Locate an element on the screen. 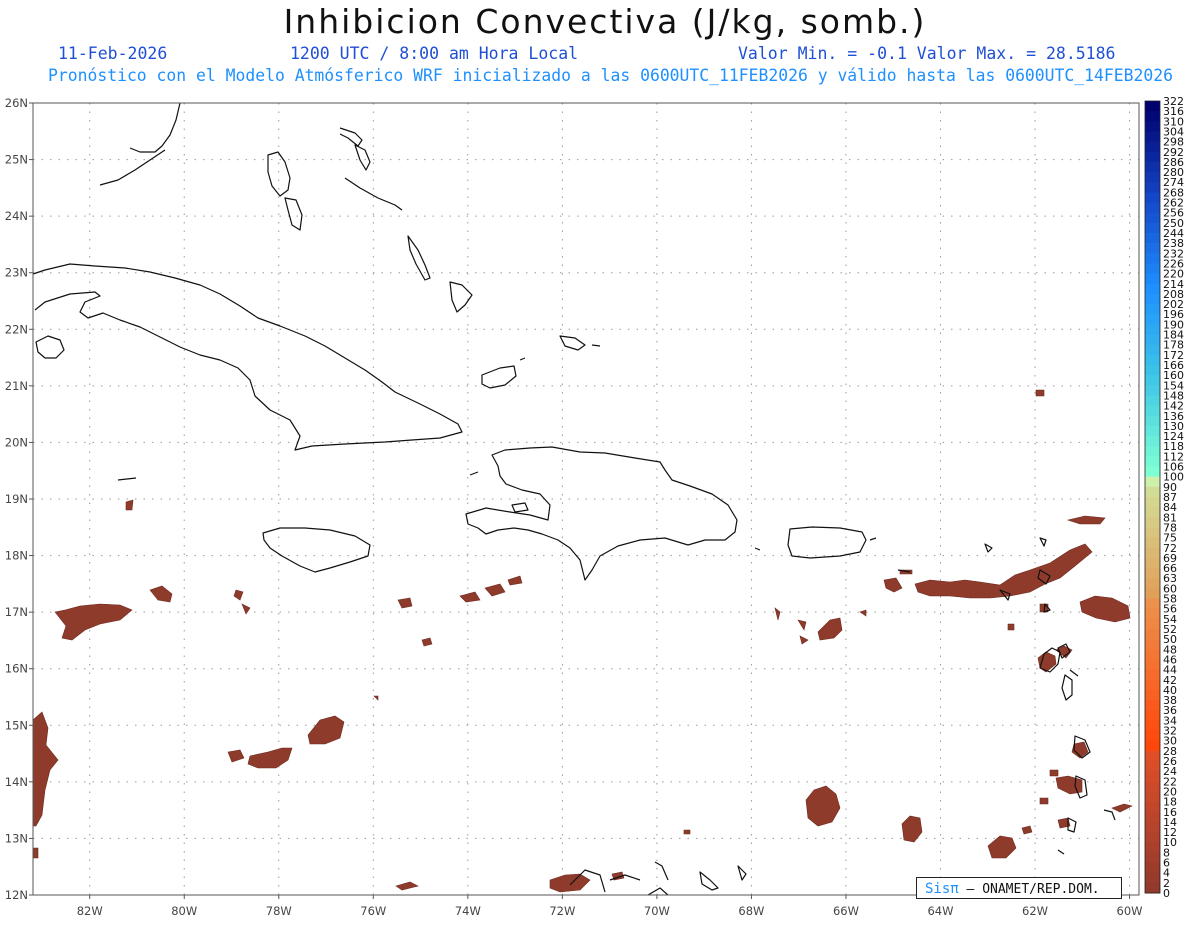 The height and width of the screenshot is (927, 1200). coast-eleuthera is located at coordinates (351, 137).